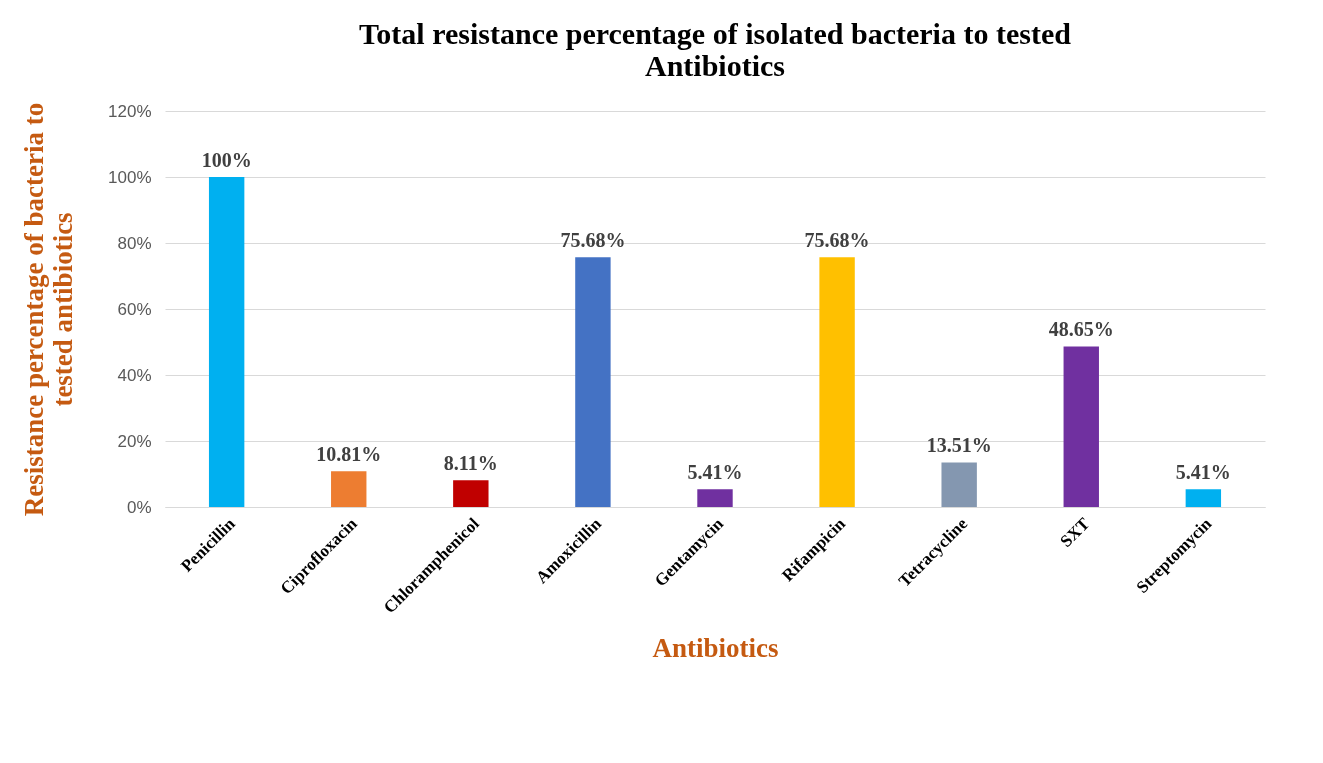  What do you see at coordinates (959, 445) in the screenshot?
I see `data-label: 13.51%` at bounding box center [959, 445].